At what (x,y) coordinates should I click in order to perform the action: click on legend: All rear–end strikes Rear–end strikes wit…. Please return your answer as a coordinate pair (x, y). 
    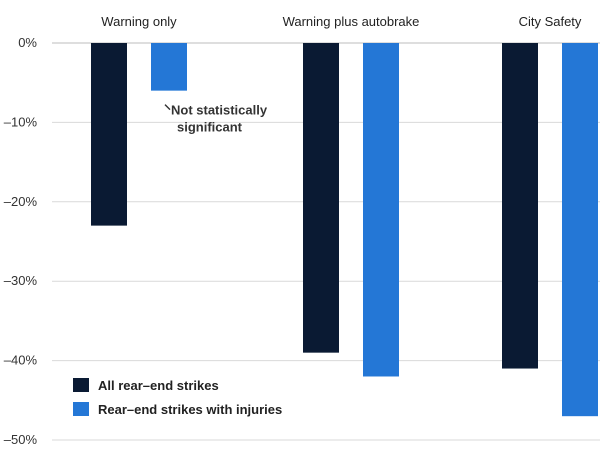
    Looking at the image, I should click on (177, 397).